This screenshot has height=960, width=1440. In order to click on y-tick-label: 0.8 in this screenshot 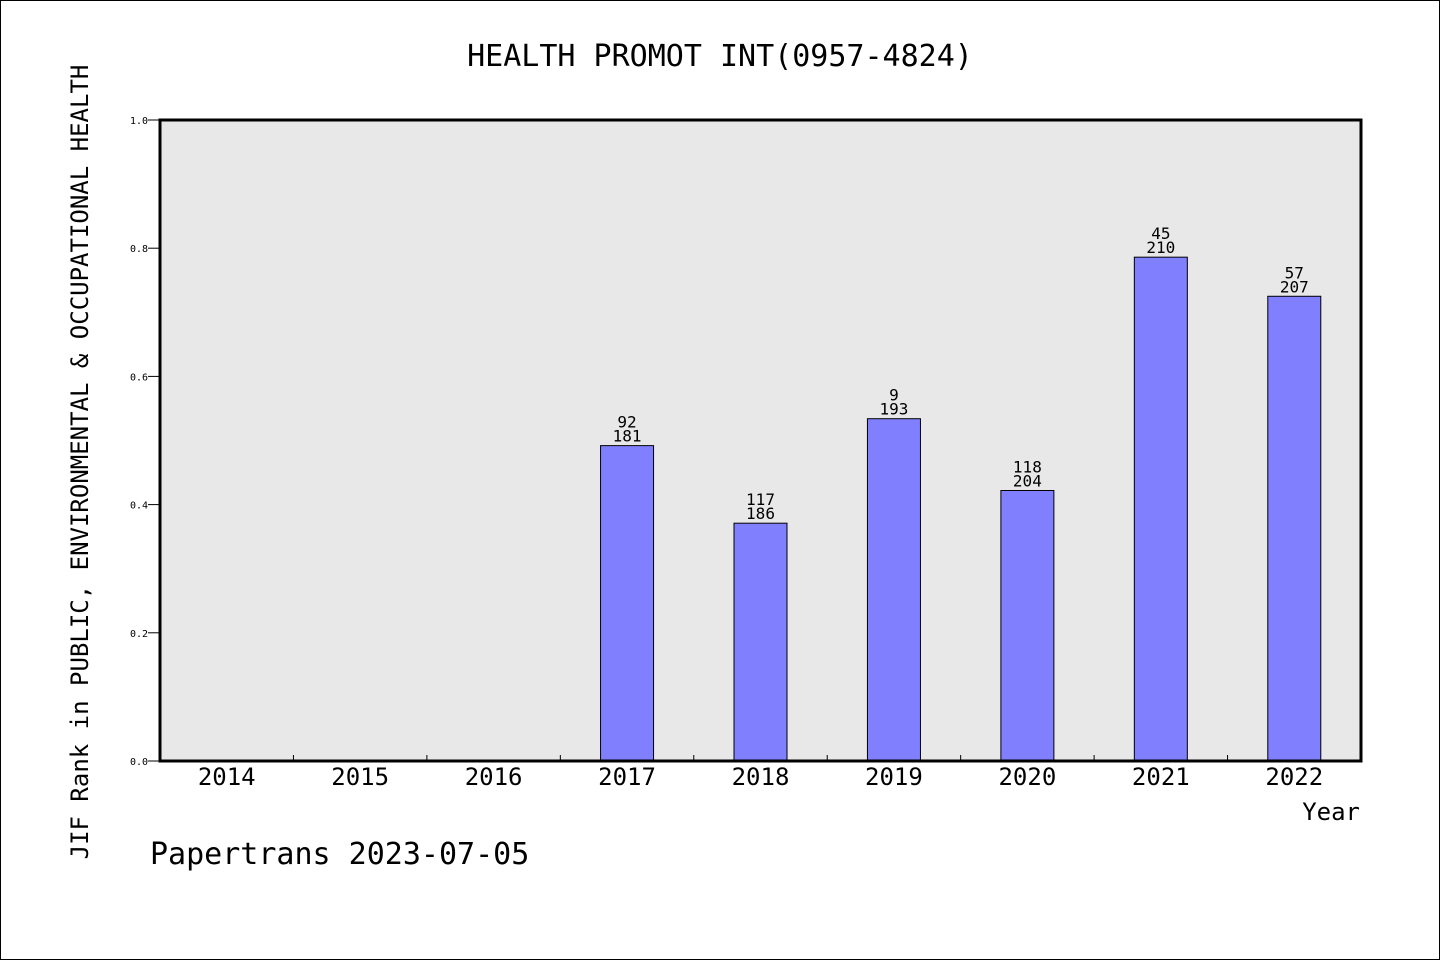, I will do `click(139, 249)`.